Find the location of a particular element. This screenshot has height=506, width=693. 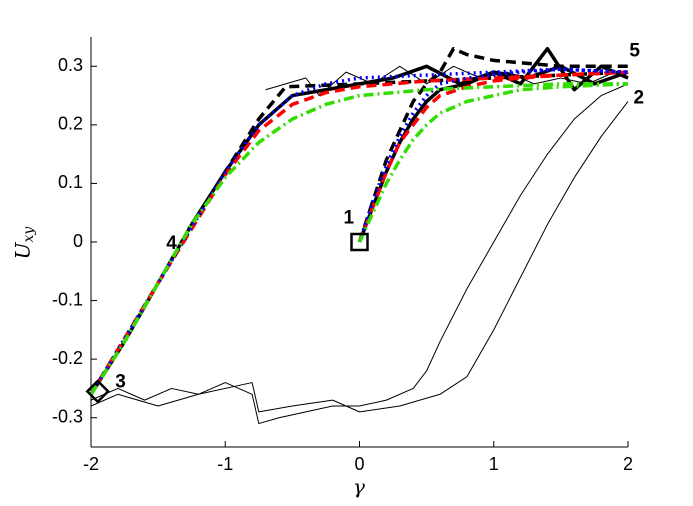

annotation: 2 is located at coordinates (638, 98).